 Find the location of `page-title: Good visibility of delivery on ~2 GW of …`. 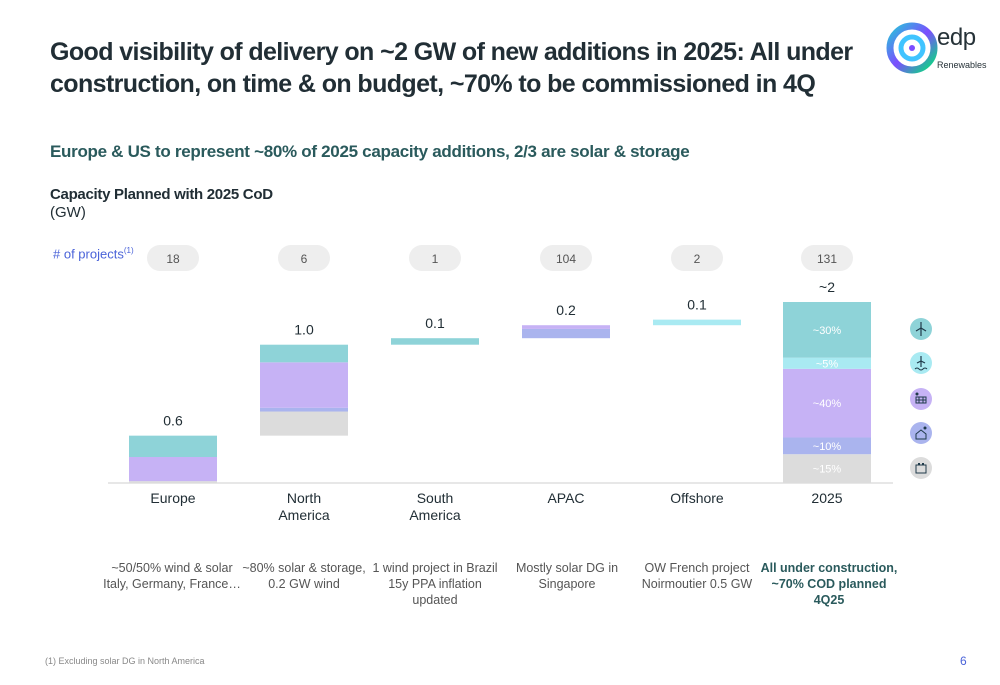

page-title: Good visibility of delivery on ~2 GW of … is located at coordinates (451, 68).